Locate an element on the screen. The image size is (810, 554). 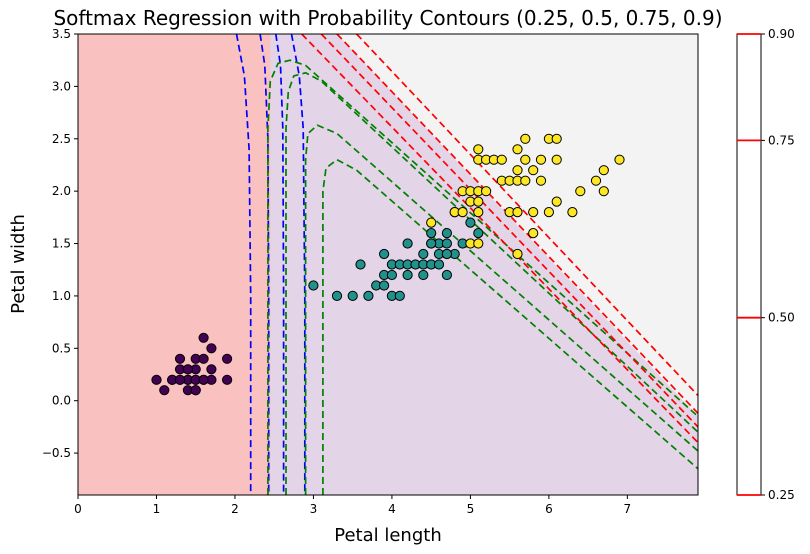
y-tick-label: 1.5 is located at coordinates (61, 244).